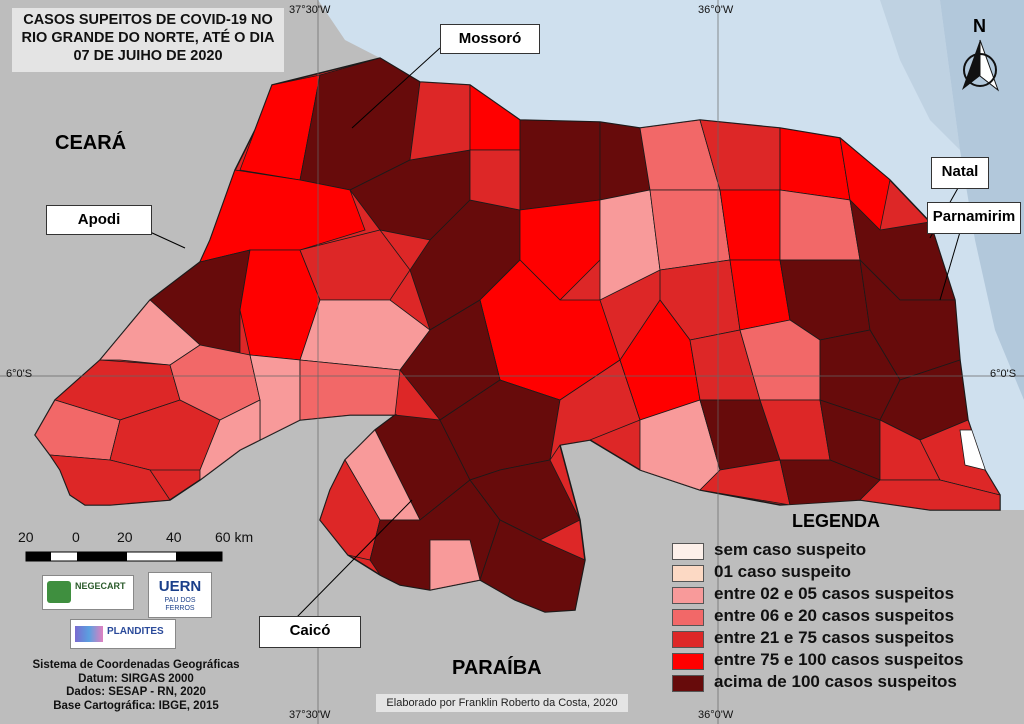 The width and height of the screenshot is (1024, 724). What do you see at coordinates (839, 659) in the screenshot?
I see `legend-label: entre 75 e 100 casos suspeitos` at bounding box center [839, 659].